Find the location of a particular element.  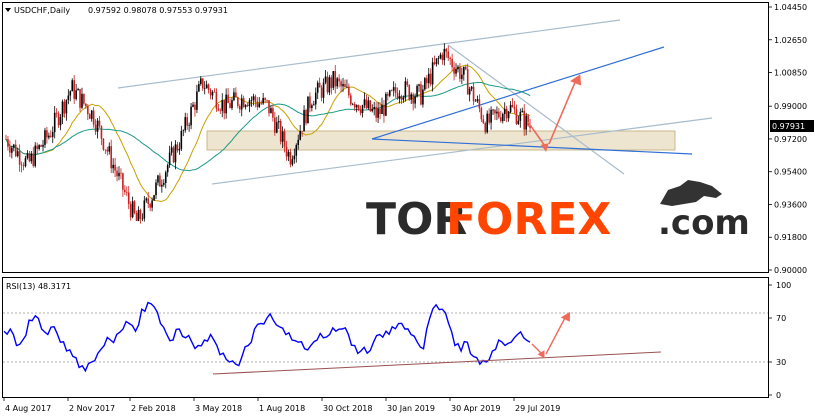

ma-slow-line is located at coordinates (268, 126).